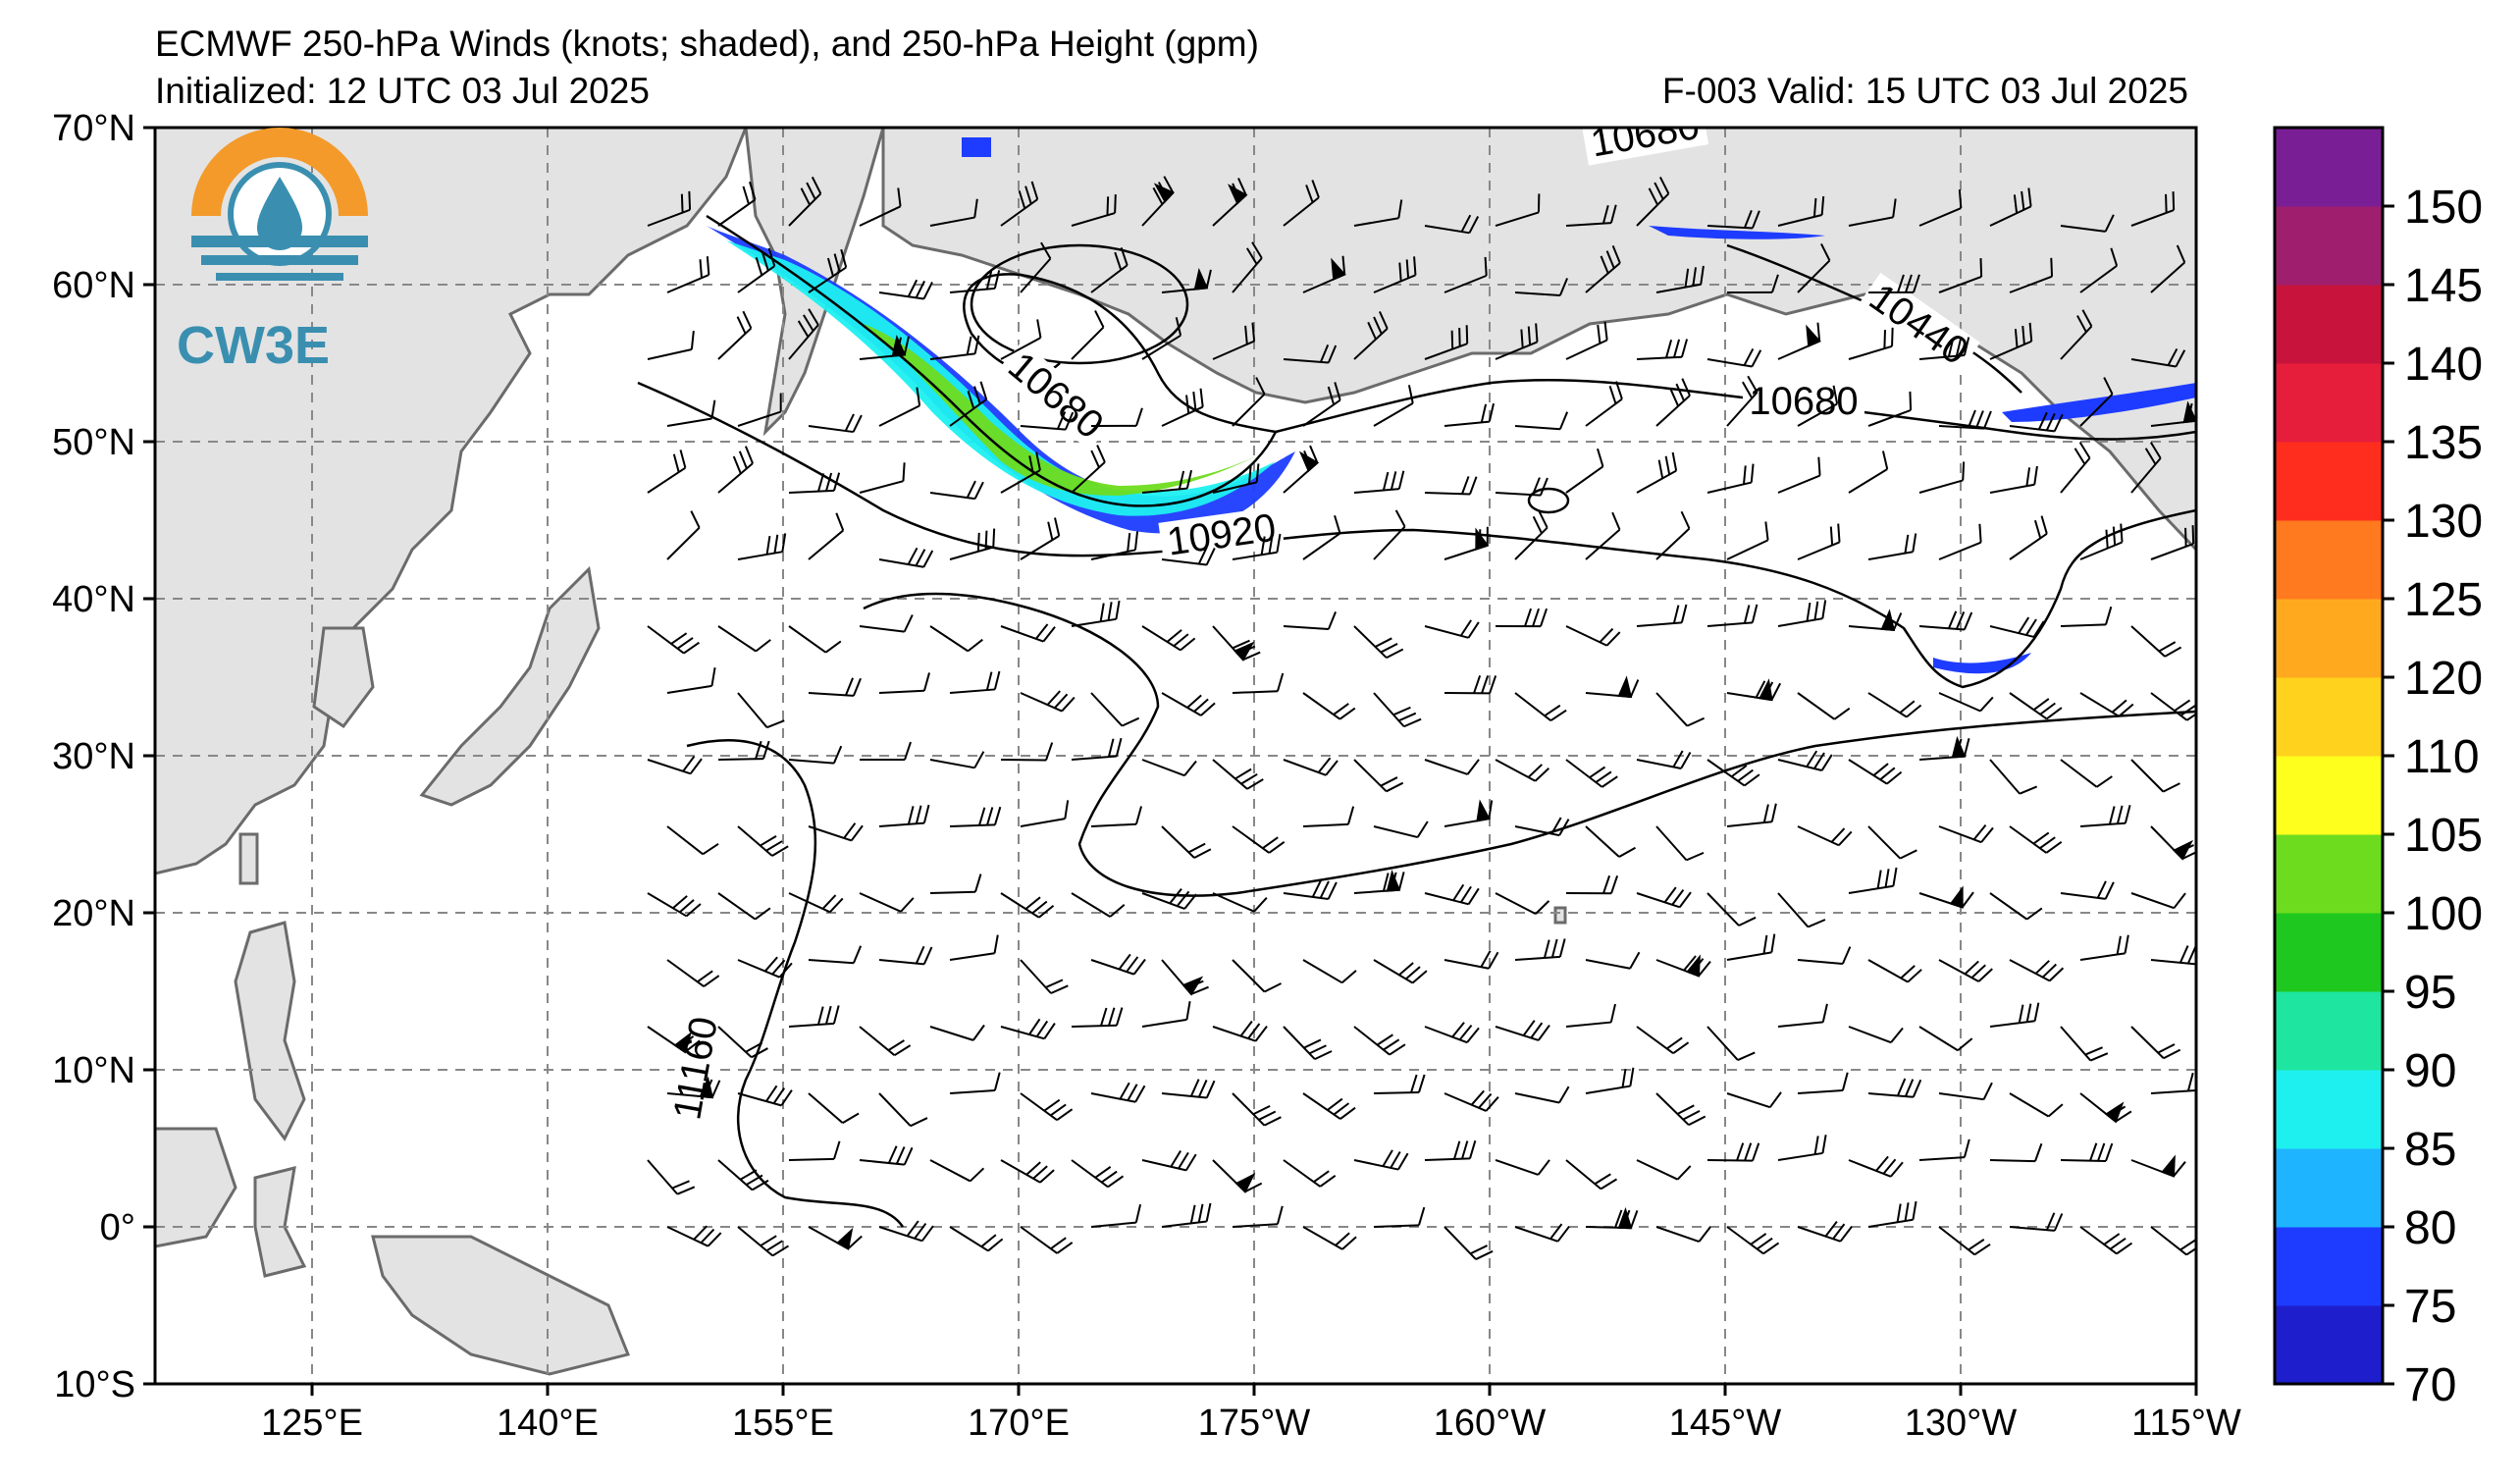 This screenshot has height=1483, width=2520. What do you see at coordinates (2186, 1424) in the screenshot?
I see `lon-label: 115°W` at bounding box center [2186, 1424].